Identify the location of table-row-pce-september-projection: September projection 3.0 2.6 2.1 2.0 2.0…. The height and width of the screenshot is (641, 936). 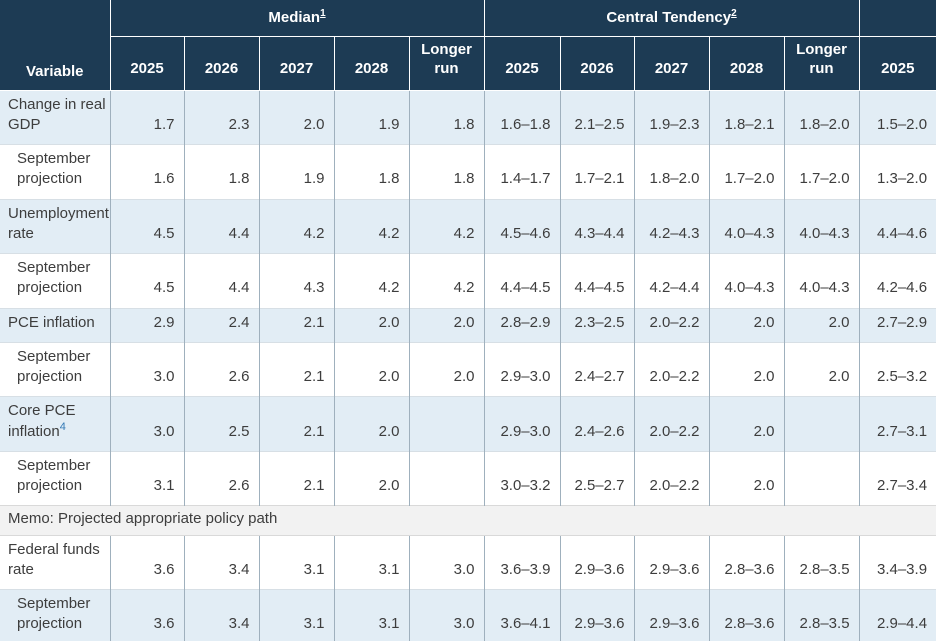
(468, 369).